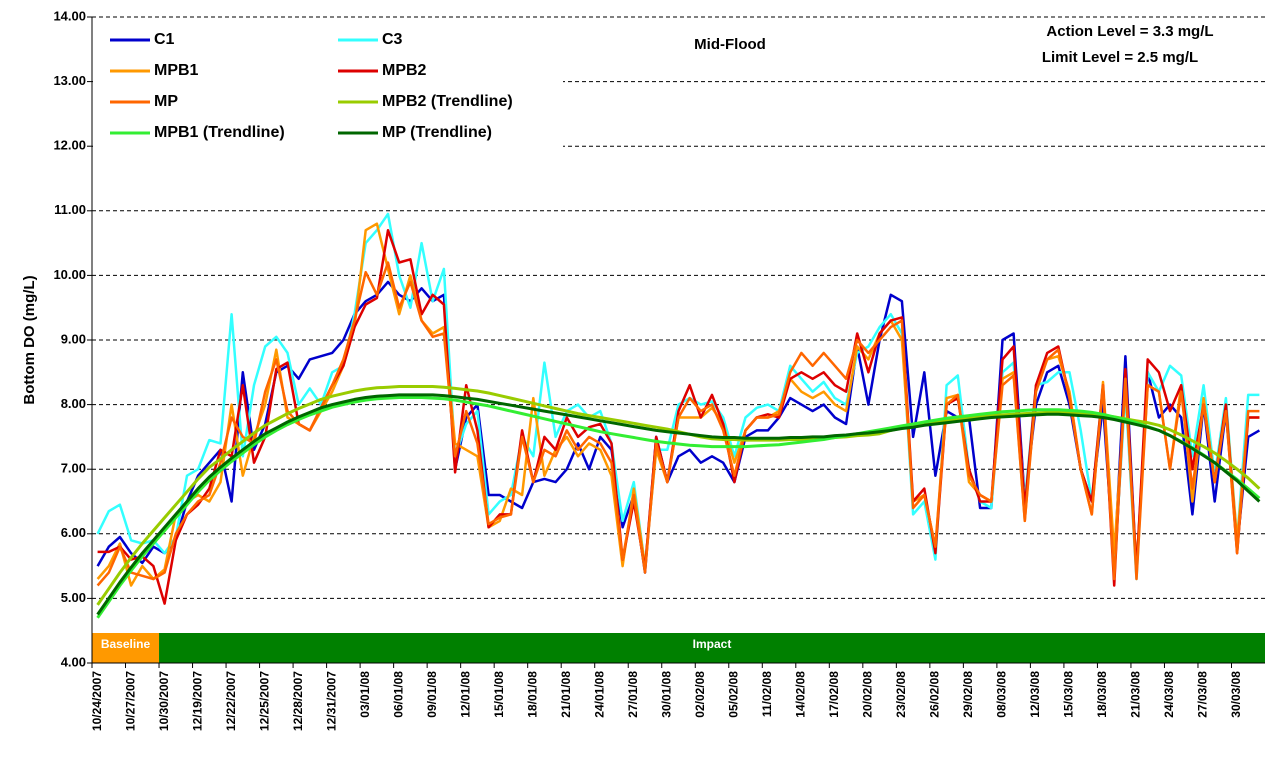 The width and height of the screenshot is (1269, 765). What do you see at coordinates (901, 694) in the screenshot?
I see `x-tick-label: 23/02/08` at bounding box center [901, 694].